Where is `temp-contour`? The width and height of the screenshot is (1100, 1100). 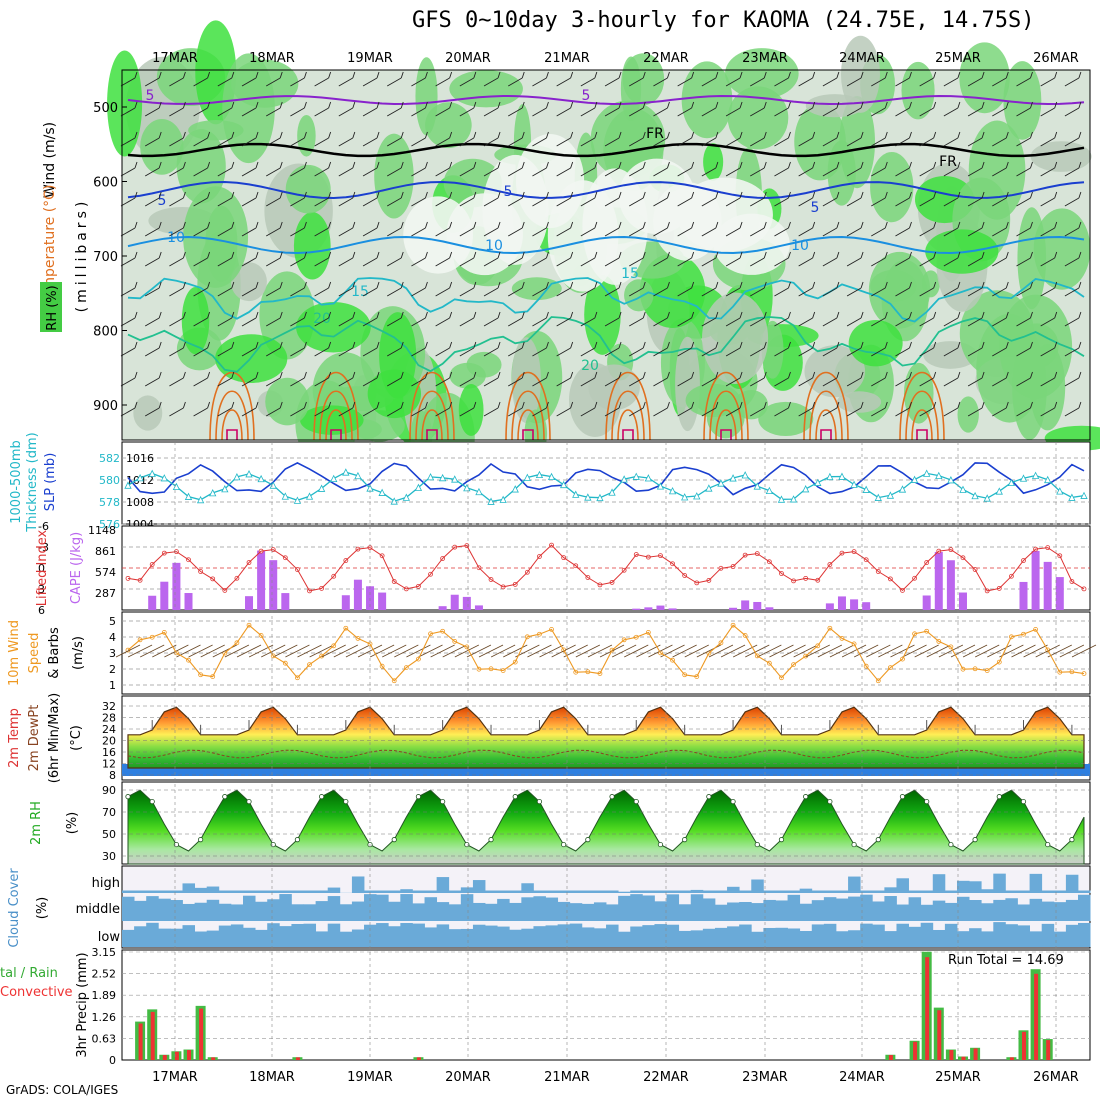
temp-contour is located at coordinates (922, 406).